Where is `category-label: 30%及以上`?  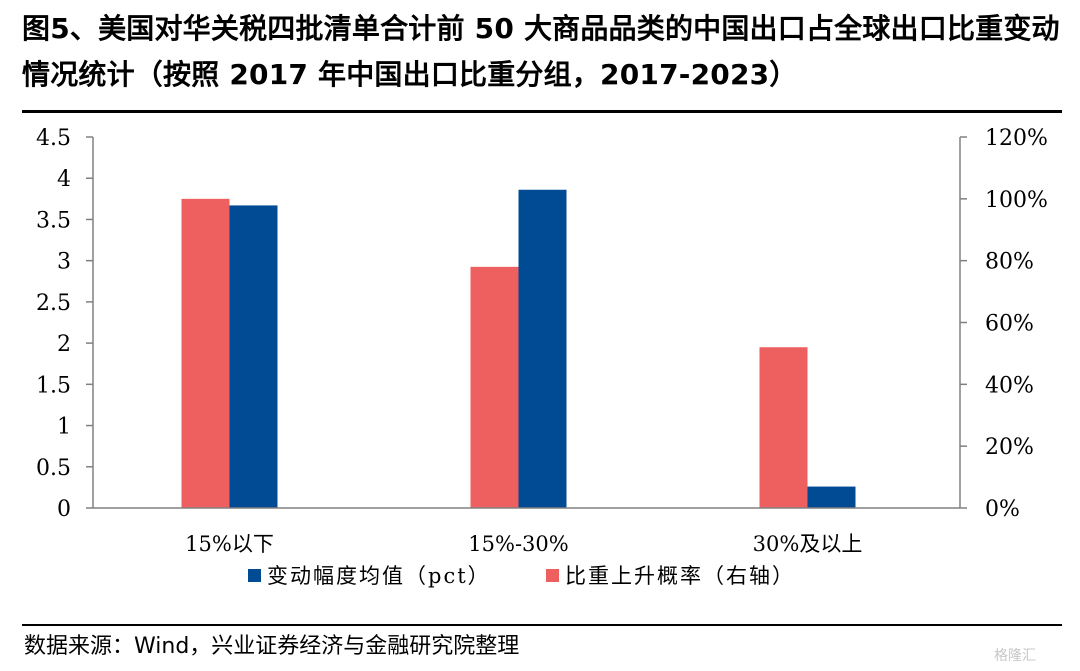
category-label: 30%及以上 is located at coordinates (808, 544).